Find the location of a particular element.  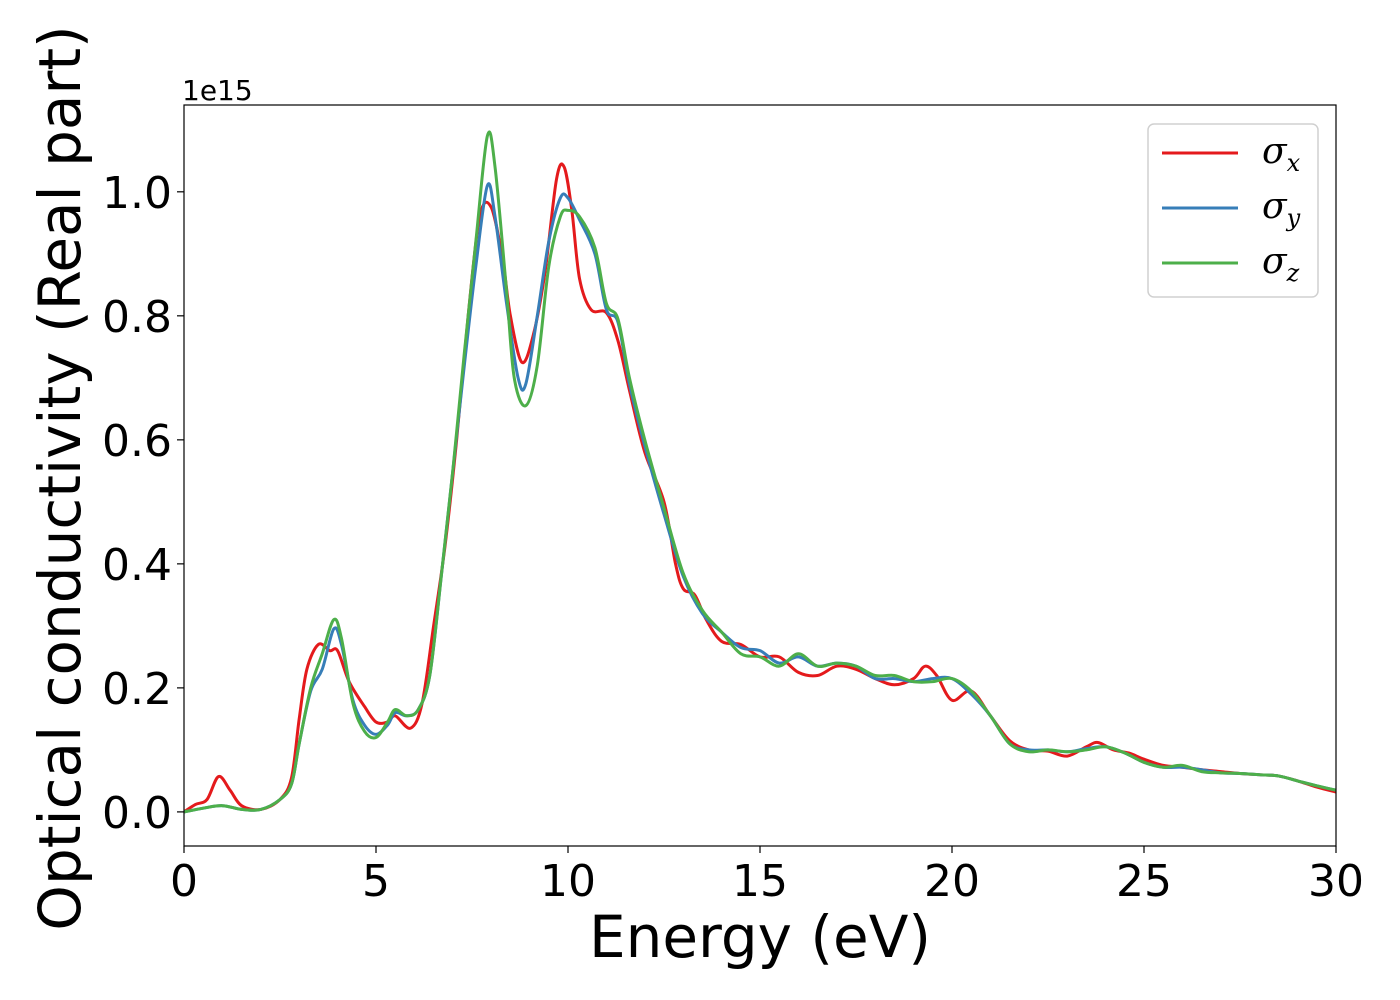

x-tick-label: 0 is located at coordinates (184, 881).